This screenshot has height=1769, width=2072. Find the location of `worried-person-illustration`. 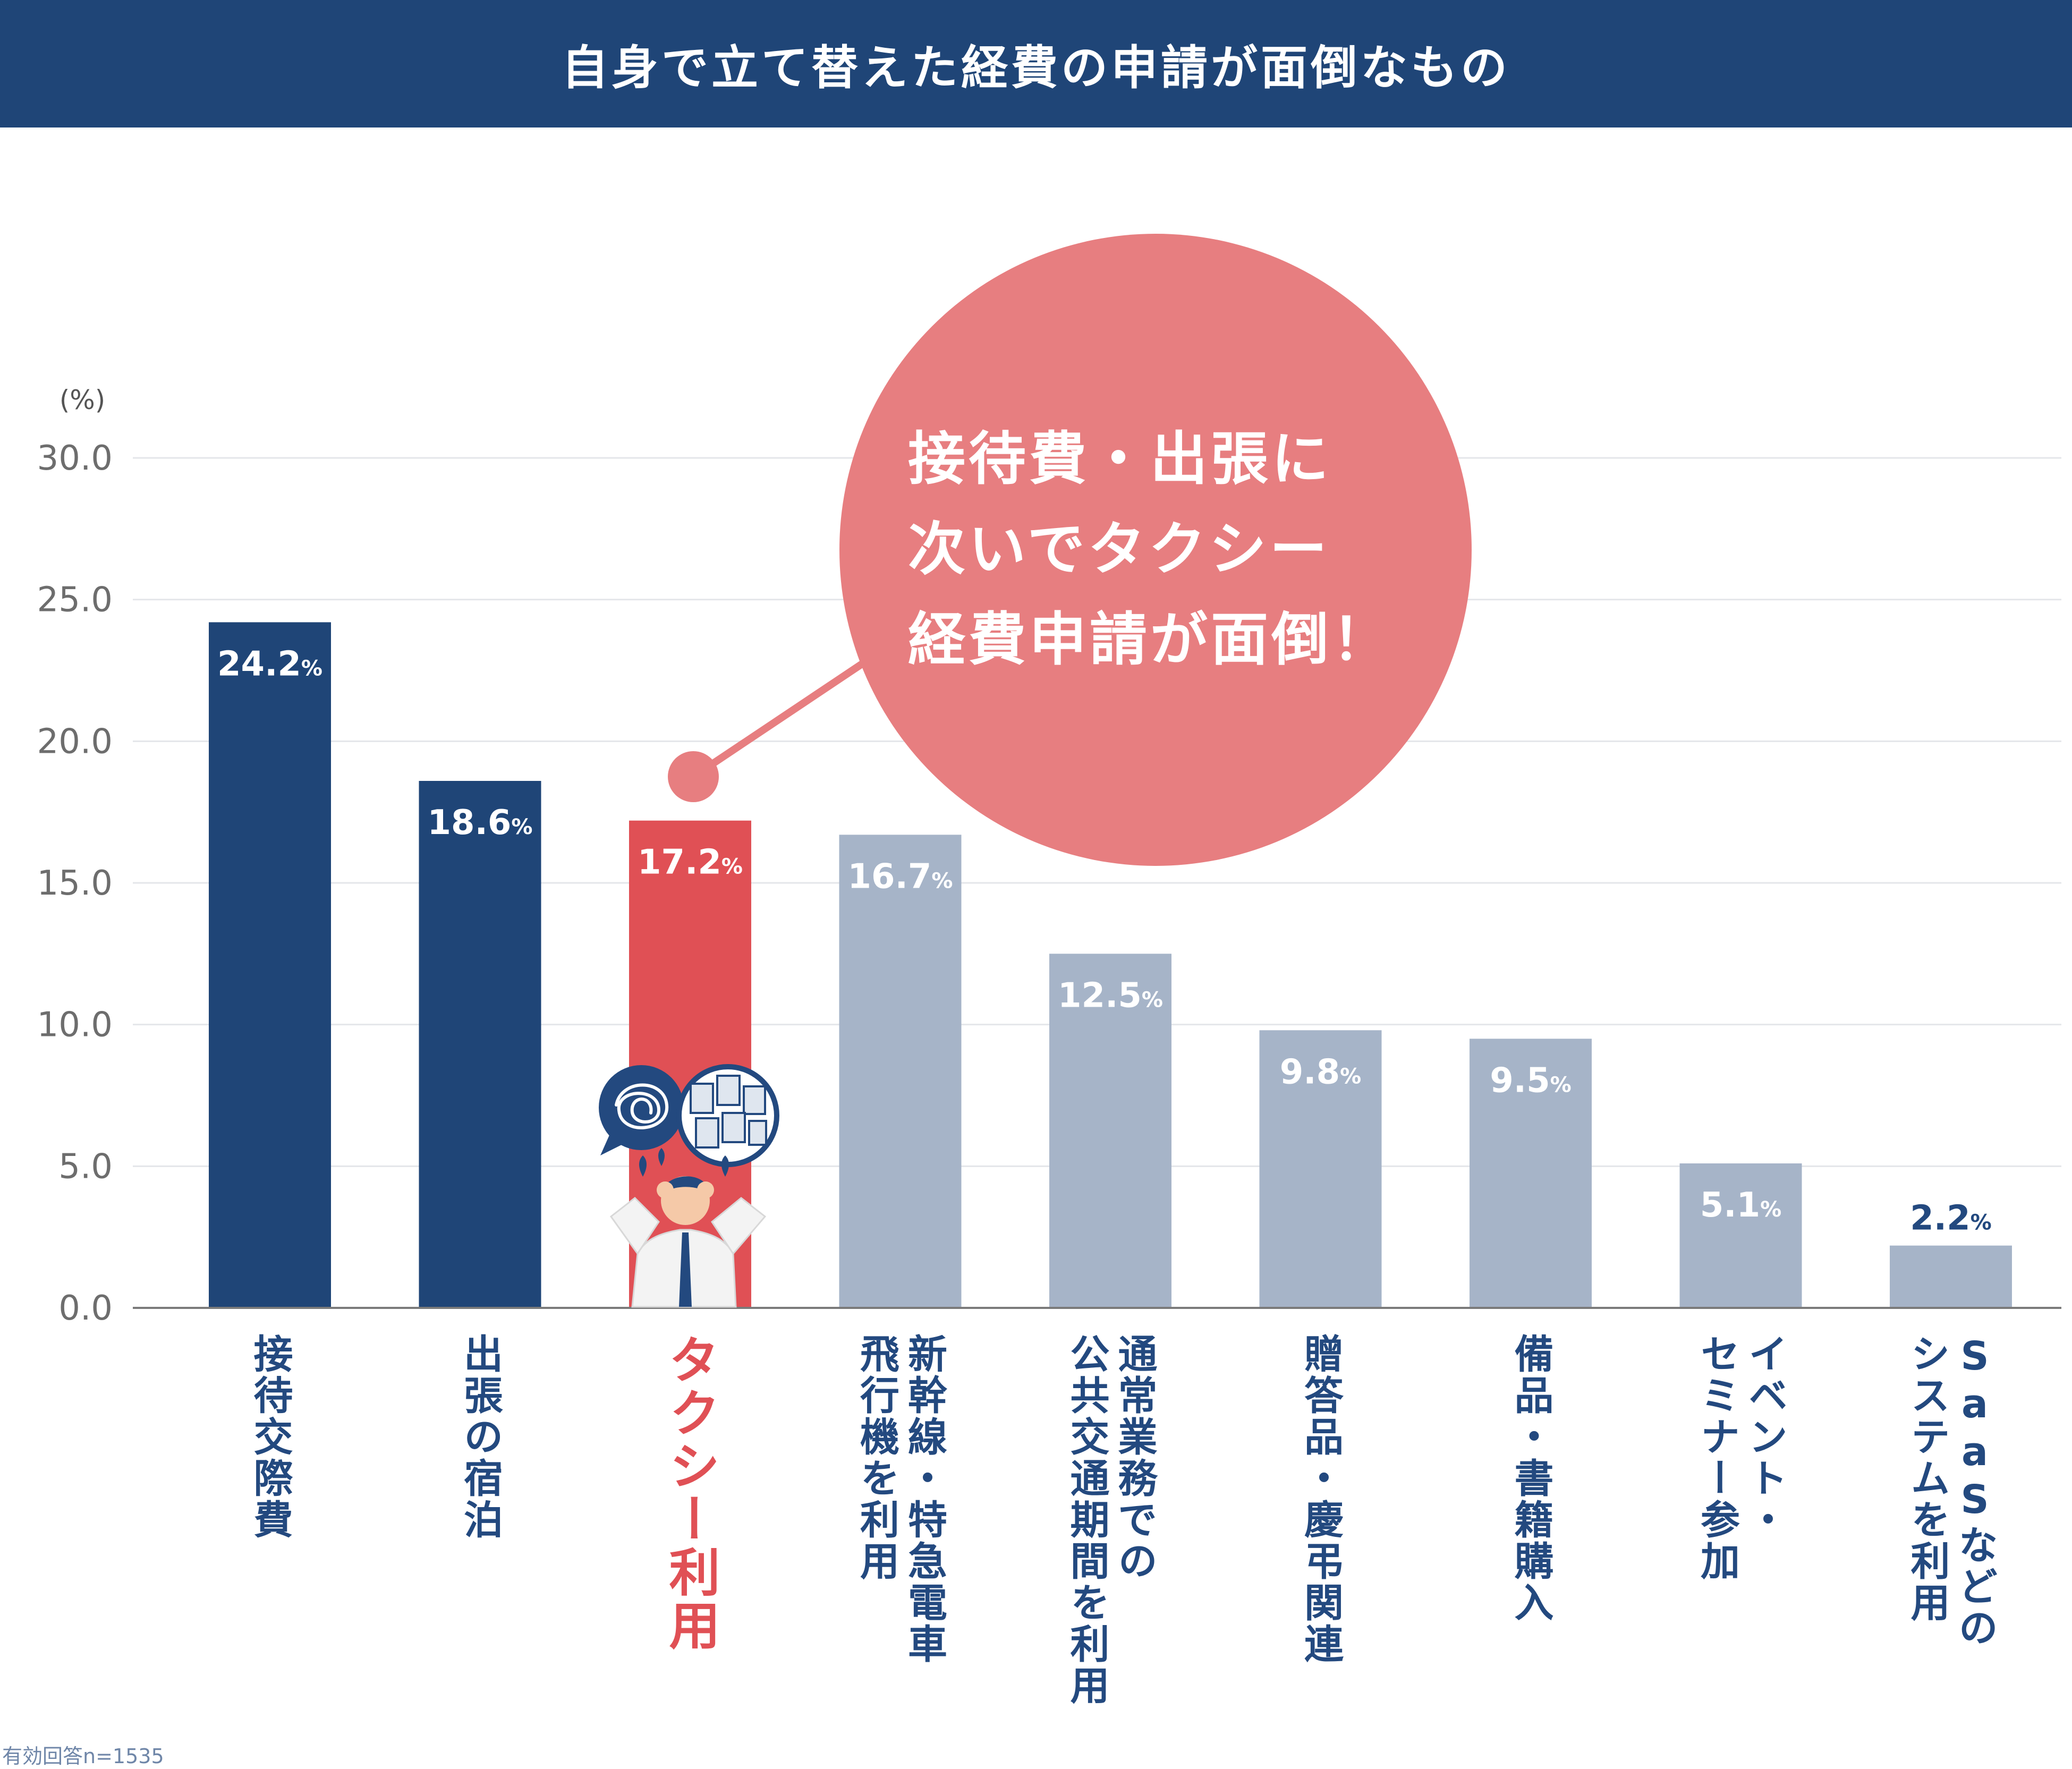

worried-person-illustration is located at coordinates (689, 1186).